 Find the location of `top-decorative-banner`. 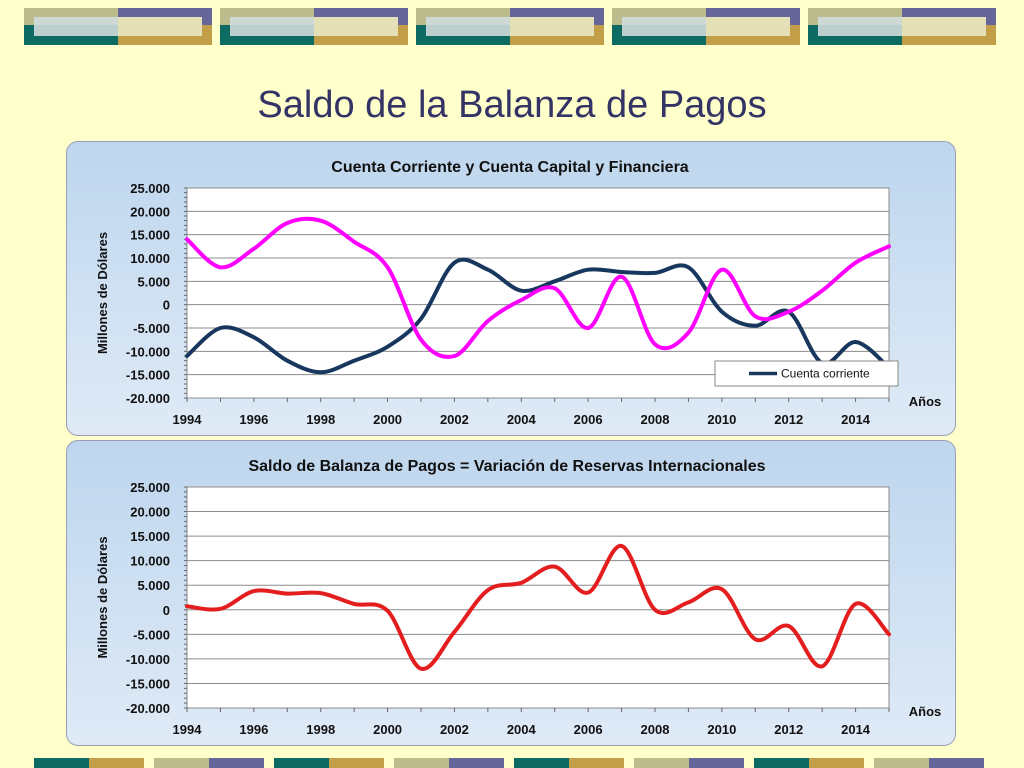

top-decorative-banner is located at coordinates (510, 26).